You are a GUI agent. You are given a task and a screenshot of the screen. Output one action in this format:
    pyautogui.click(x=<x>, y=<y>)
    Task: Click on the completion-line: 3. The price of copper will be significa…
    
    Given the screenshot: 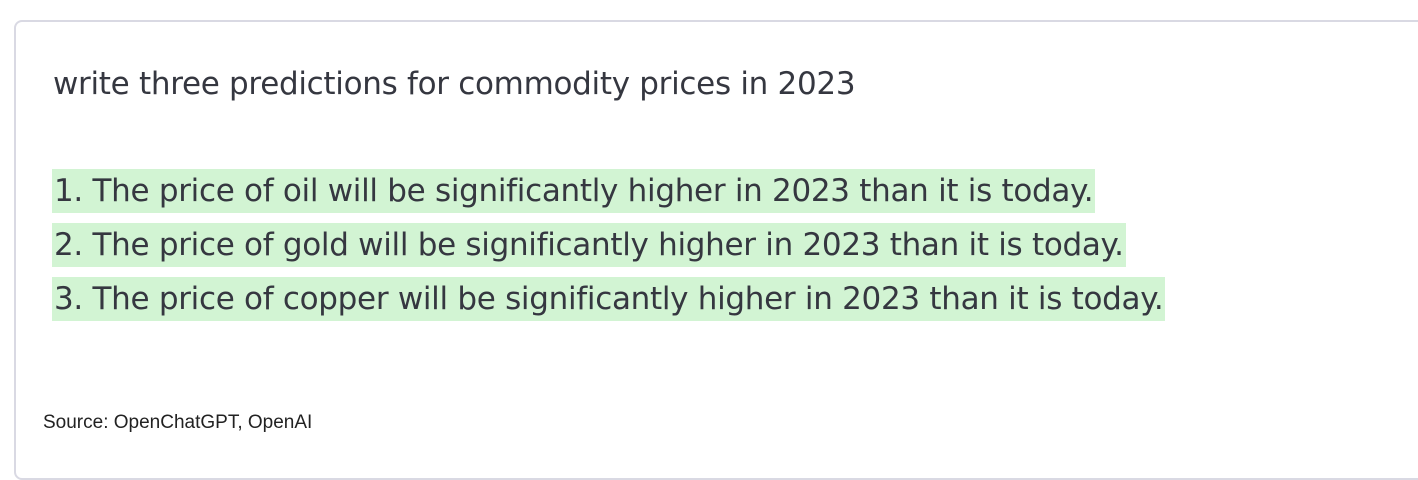 What is the action you would take?
    pyautogui.click(x=609, y=299)
    